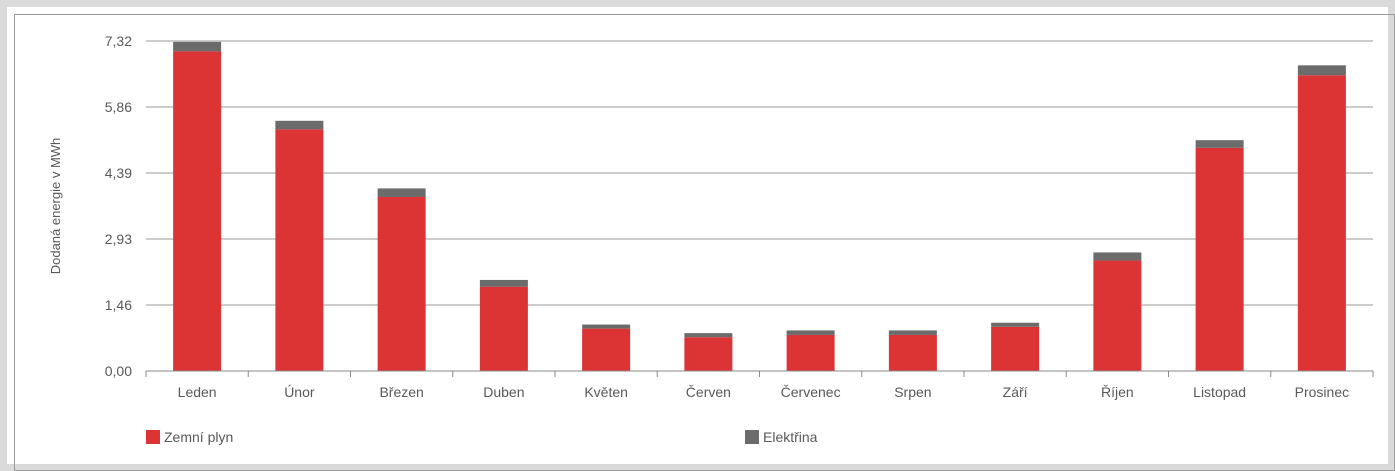 This screenshot has width=1395, height=471. What do you see at coordinates (811, 392) in the screenshot?
I see `x-tick-label: Červenec` at bounding box center [811, 392].